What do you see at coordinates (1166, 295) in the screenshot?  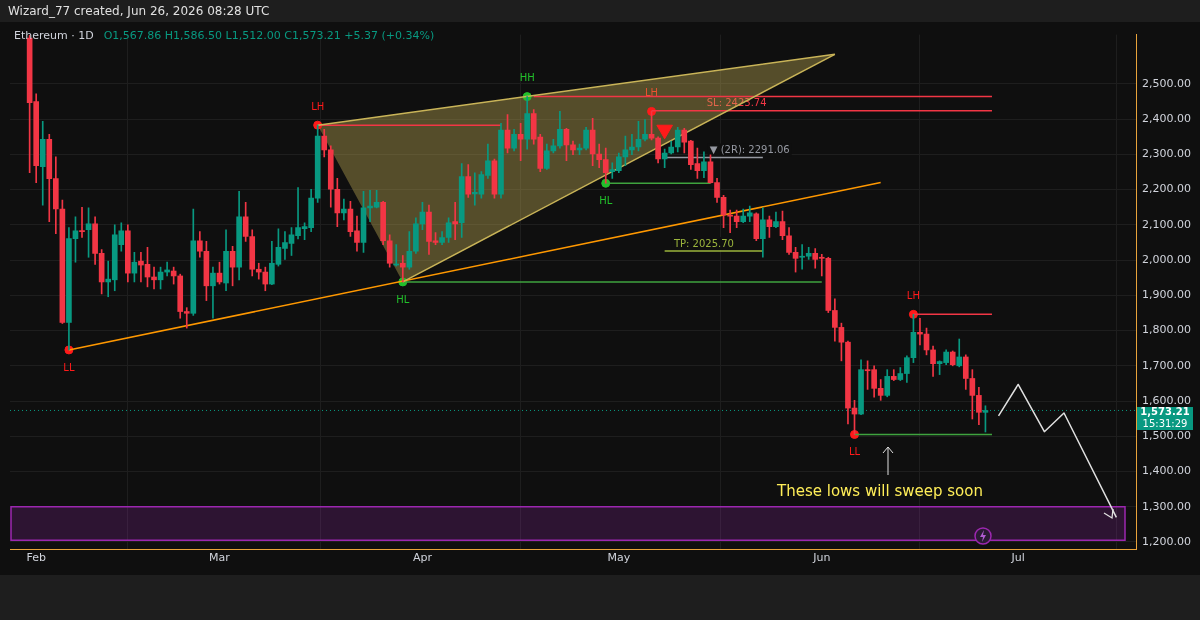 I see `y-tick-label: 1,900.00` at bounding box center [1166, 295].